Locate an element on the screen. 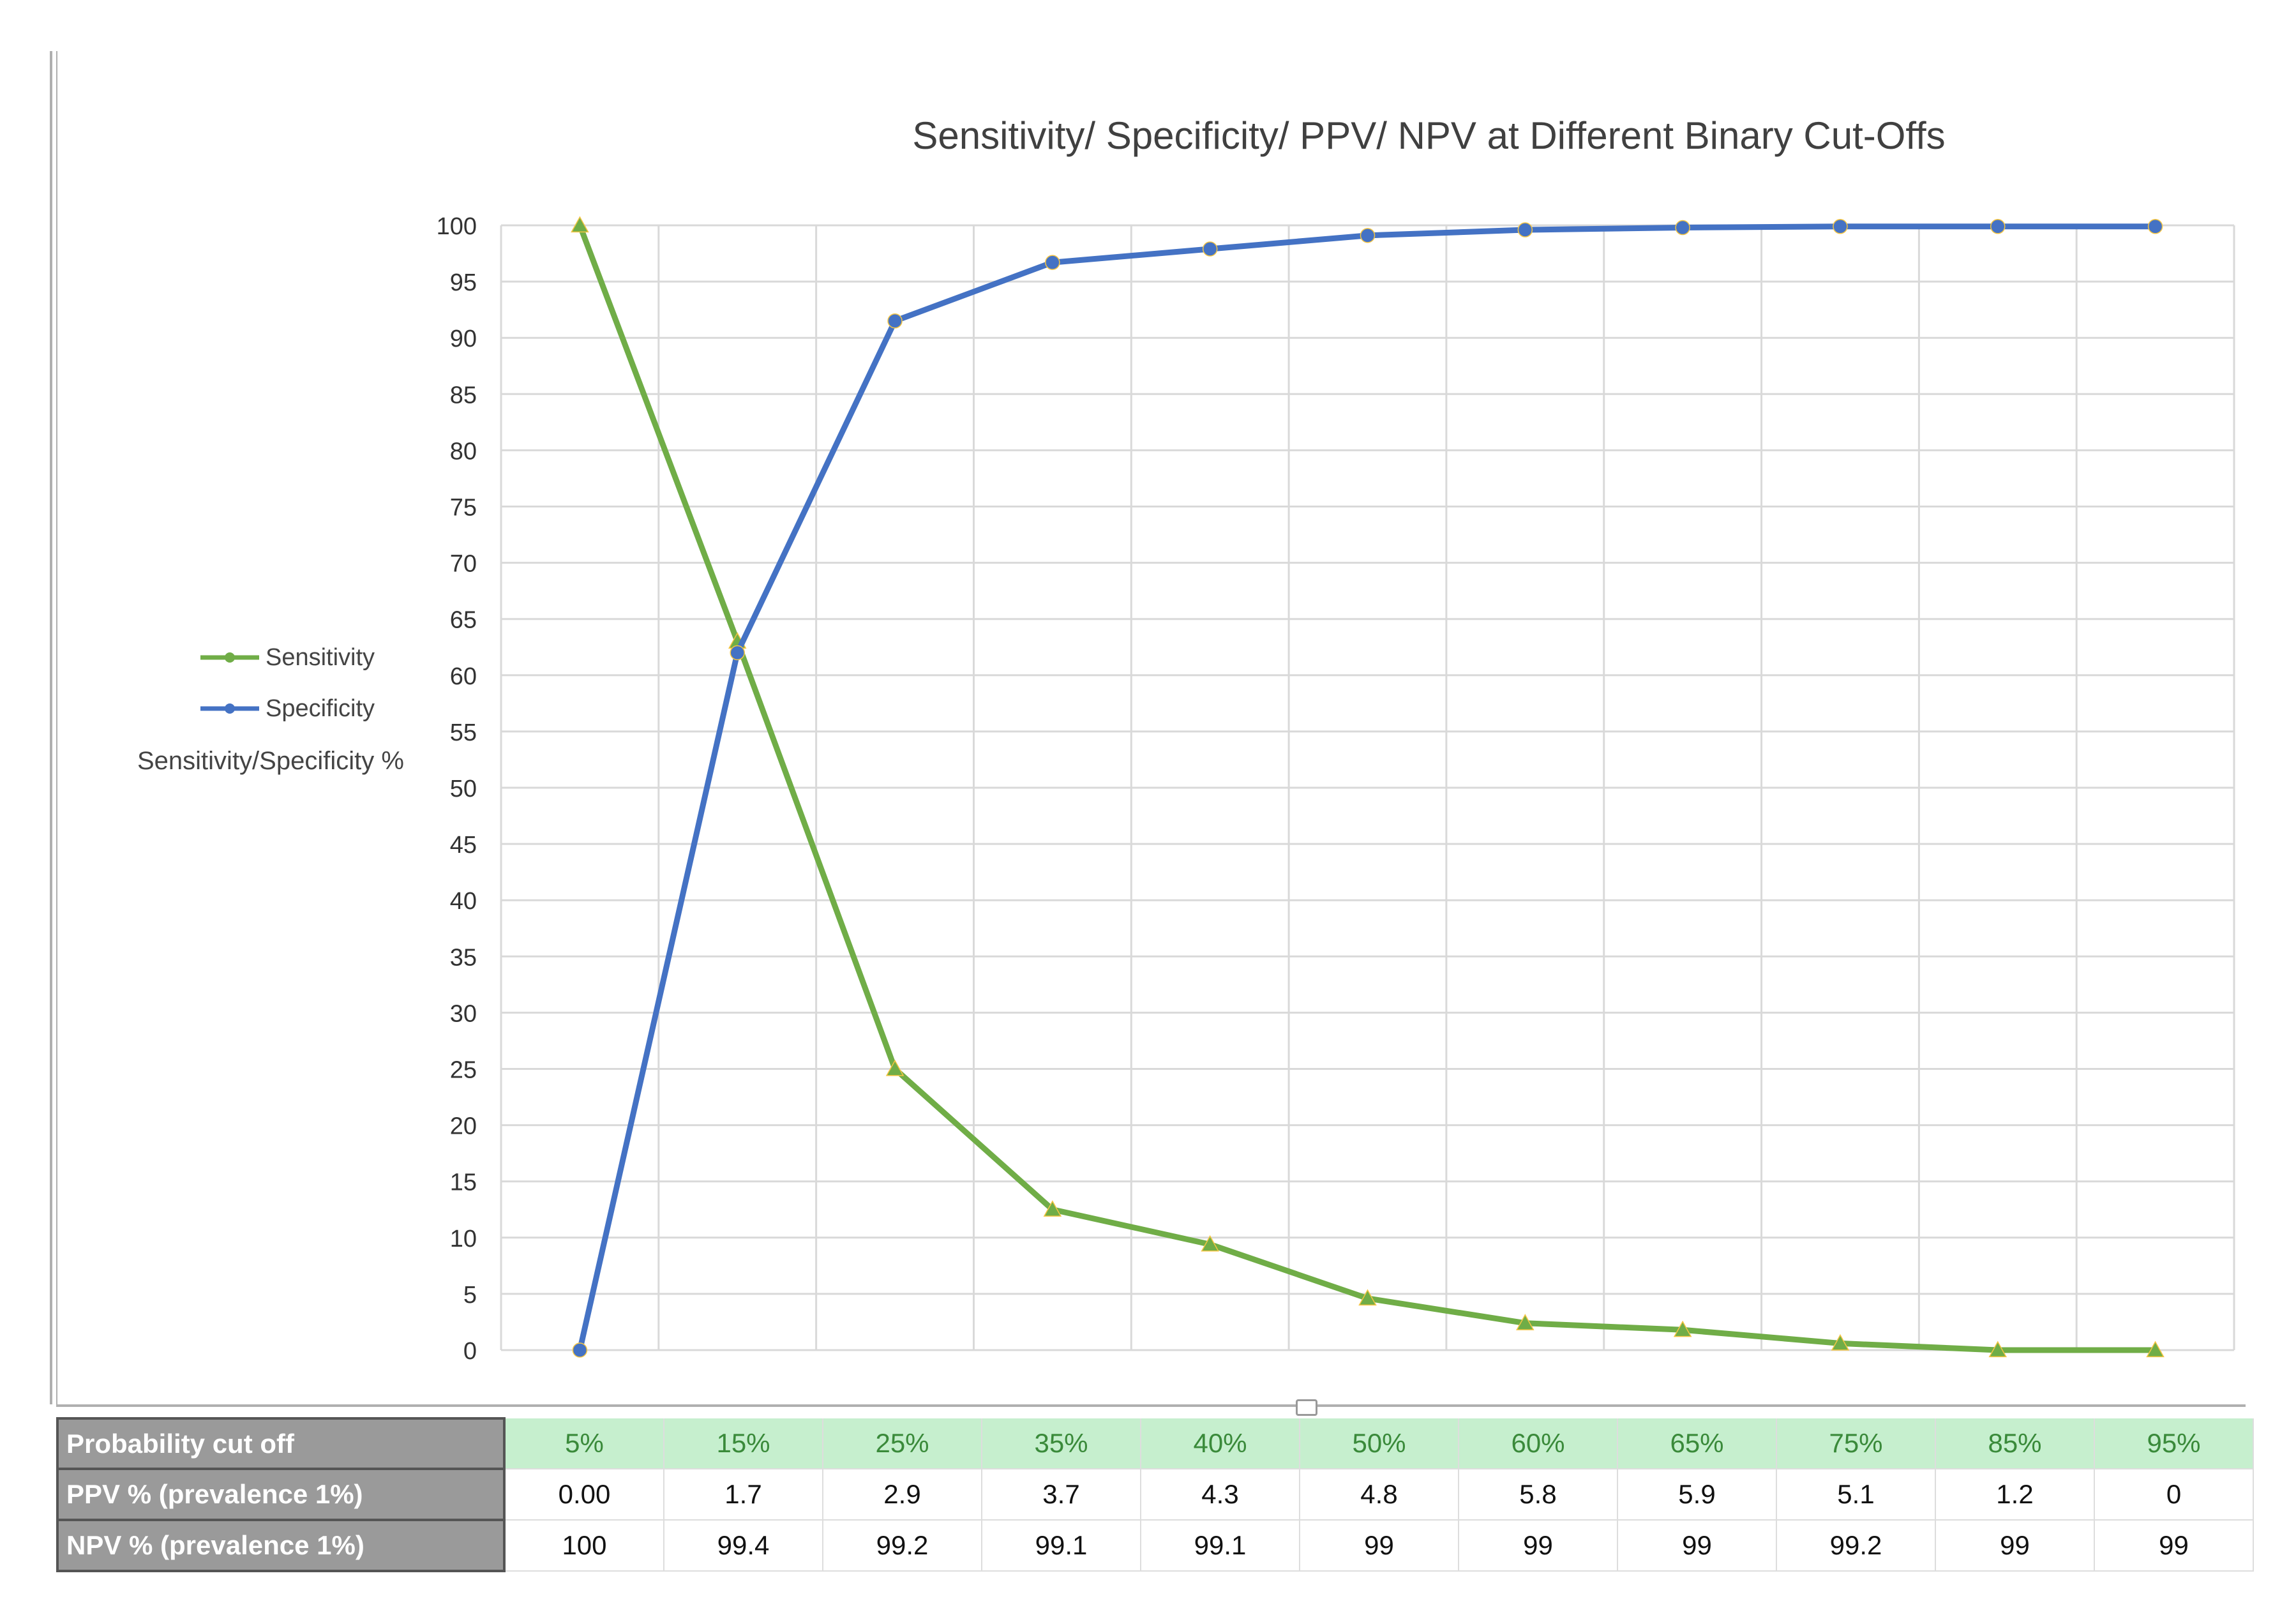 The width and height of the screenshot is (2296, 1608). table-cell: 4.8 is located at coordinates (1380, 1495).